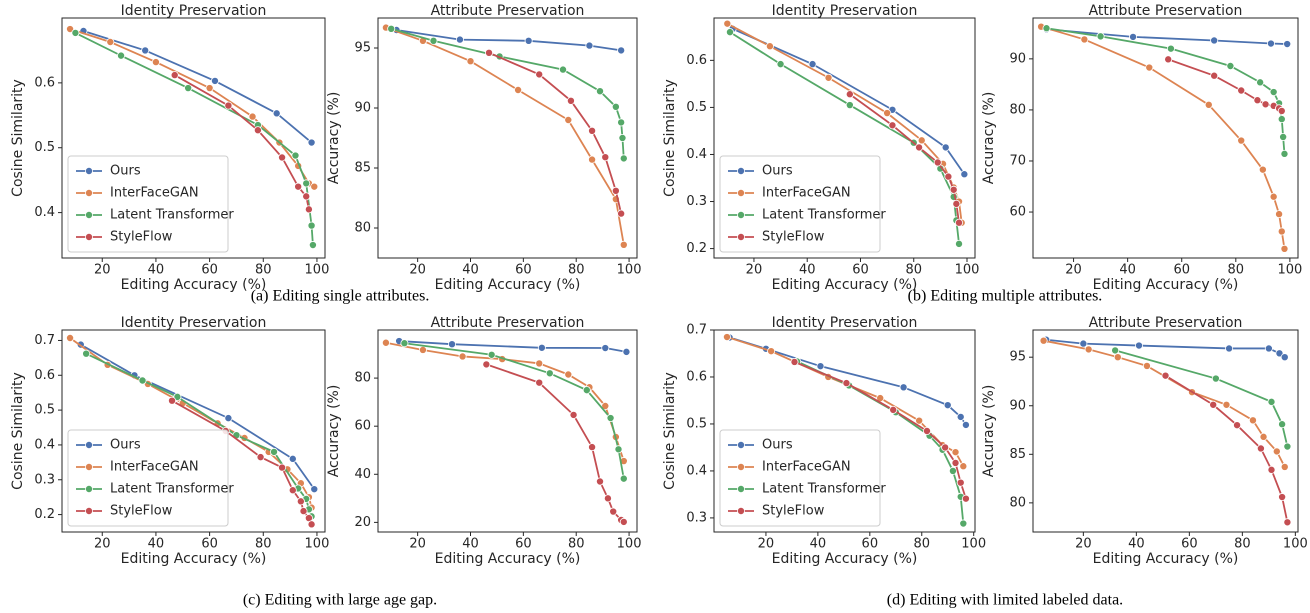  I want to click on caption: (a) Editing single attributes., so click(340, 296).